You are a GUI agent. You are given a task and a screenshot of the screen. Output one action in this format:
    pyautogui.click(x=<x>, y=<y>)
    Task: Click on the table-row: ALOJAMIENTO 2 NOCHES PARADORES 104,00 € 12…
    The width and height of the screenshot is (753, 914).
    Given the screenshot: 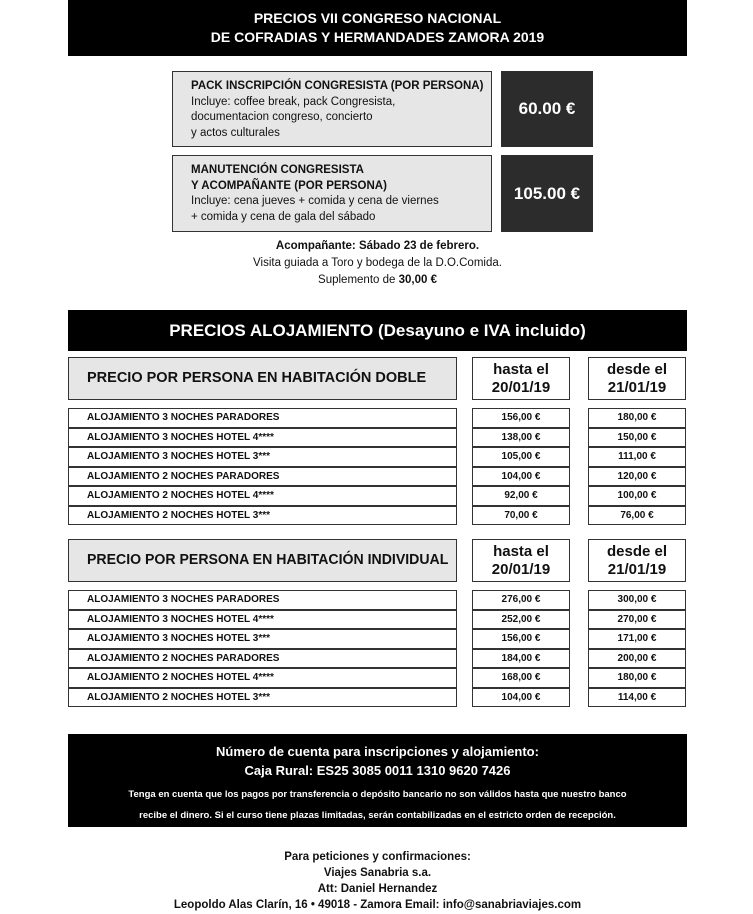 What is the action you would take?
    pyautogui.click(x=377, y=476)
    